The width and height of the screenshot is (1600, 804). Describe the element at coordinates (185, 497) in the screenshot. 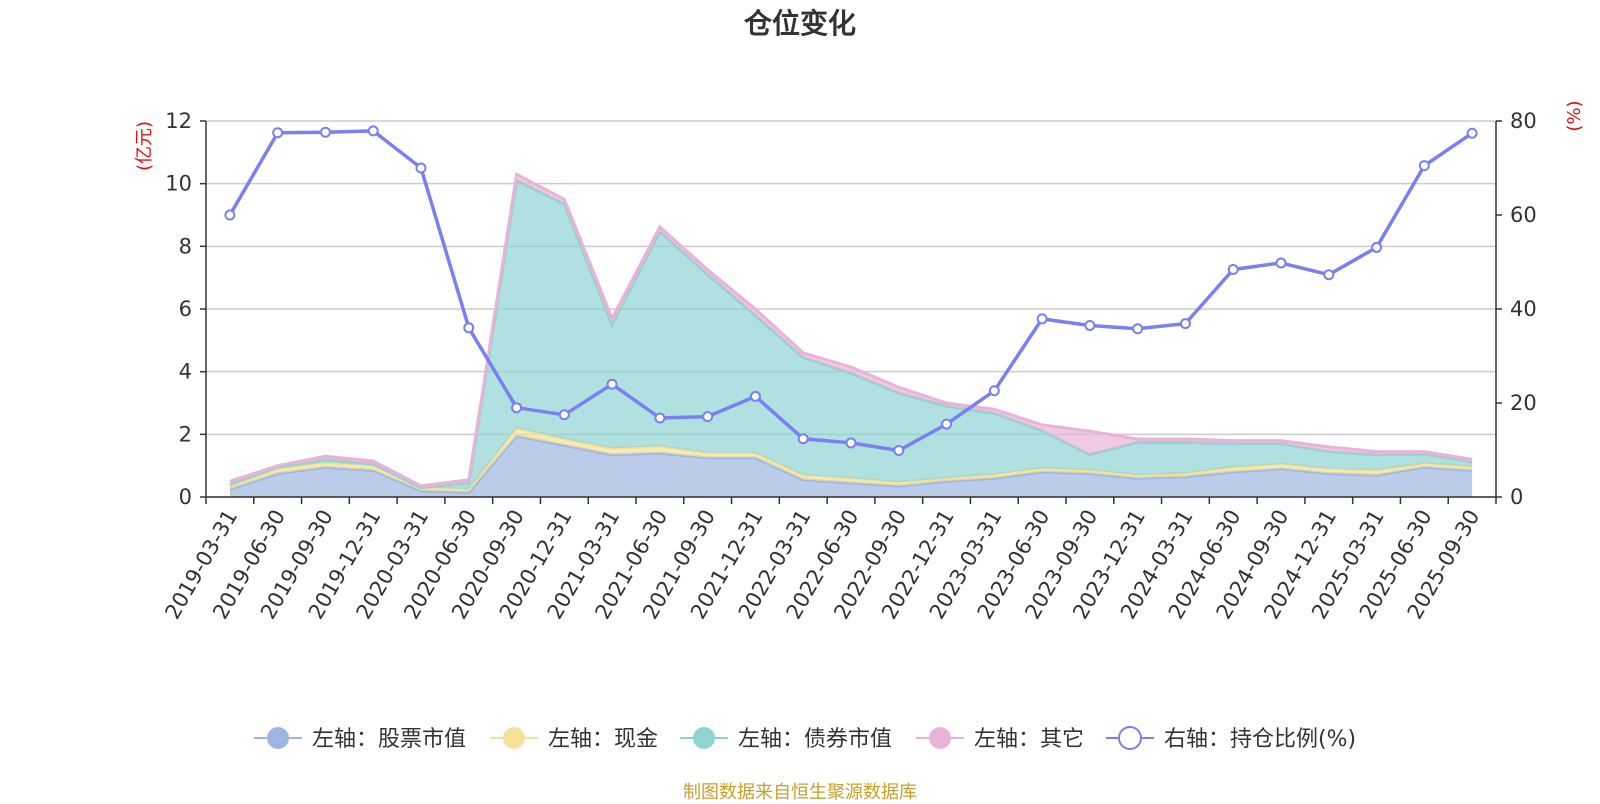

I see `y-tick-label-left: 0` at that location.